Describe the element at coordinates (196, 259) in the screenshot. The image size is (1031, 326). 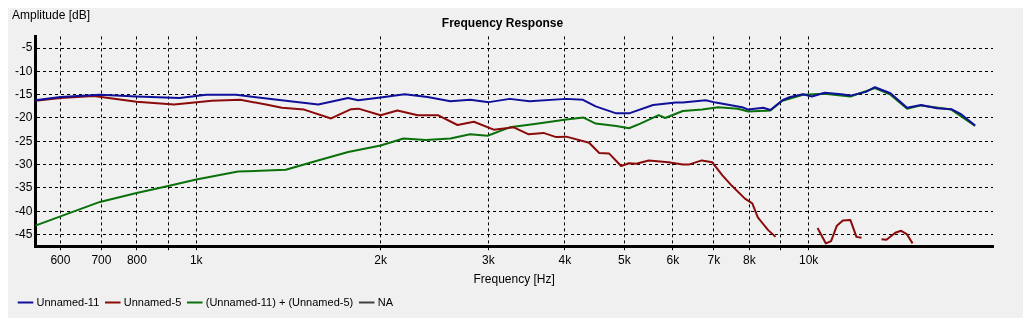
I see `x-tick-label: 1k` at that location.